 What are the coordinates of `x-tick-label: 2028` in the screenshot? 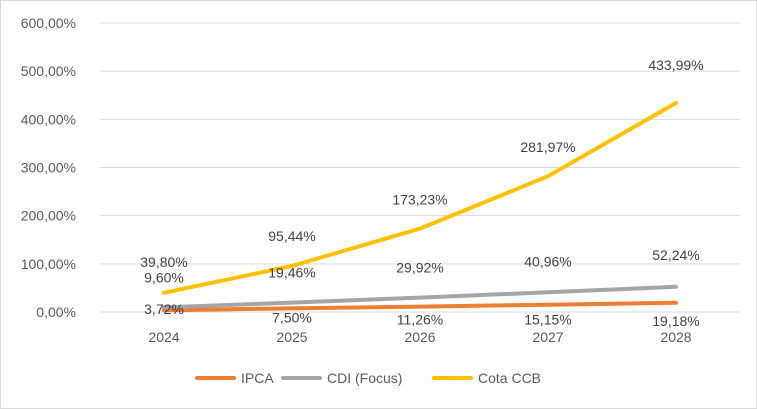 It's located at (675, 337).